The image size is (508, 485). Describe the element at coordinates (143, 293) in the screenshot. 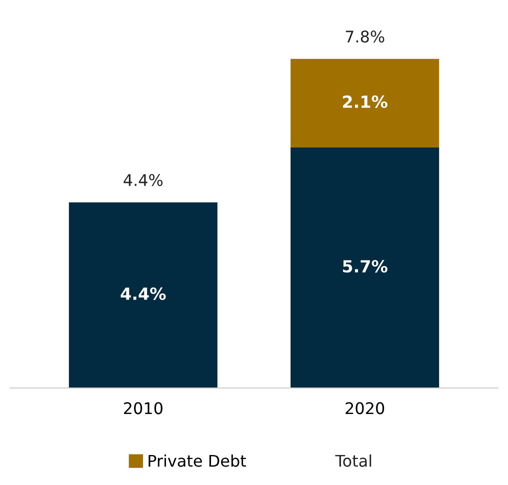

I see `data-label: 4.4%` at that location.